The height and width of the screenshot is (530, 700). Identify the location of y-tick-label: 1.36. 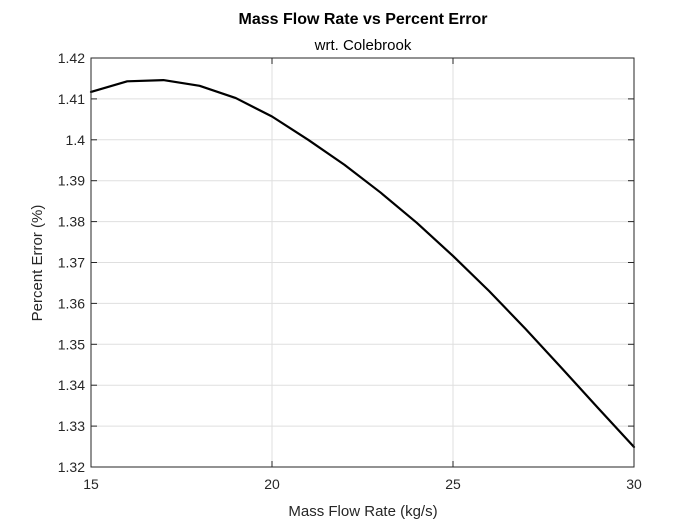
(71, 303).